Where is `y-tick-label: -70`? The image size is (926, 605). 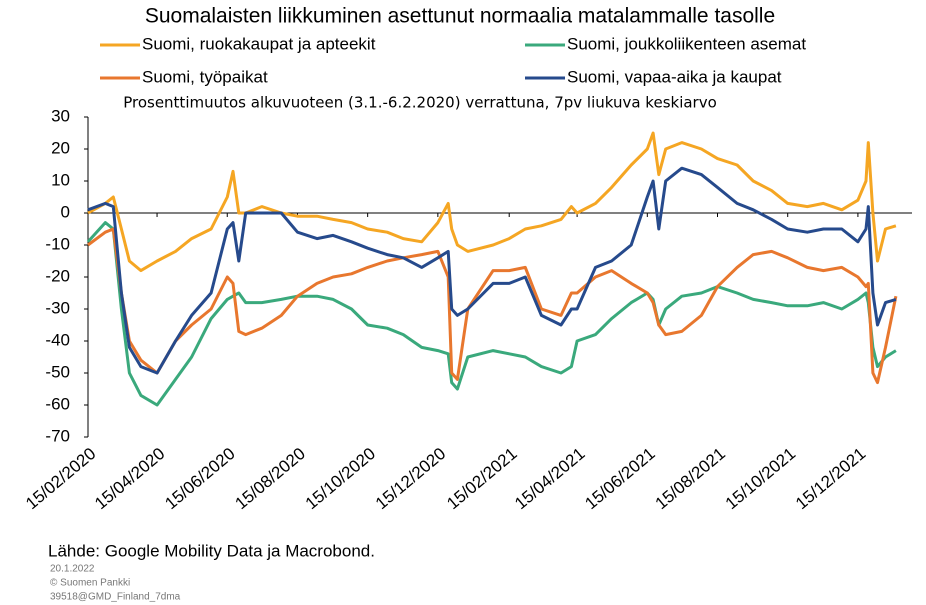 y-tick-label: -70 is located at coordinates (57, 435).